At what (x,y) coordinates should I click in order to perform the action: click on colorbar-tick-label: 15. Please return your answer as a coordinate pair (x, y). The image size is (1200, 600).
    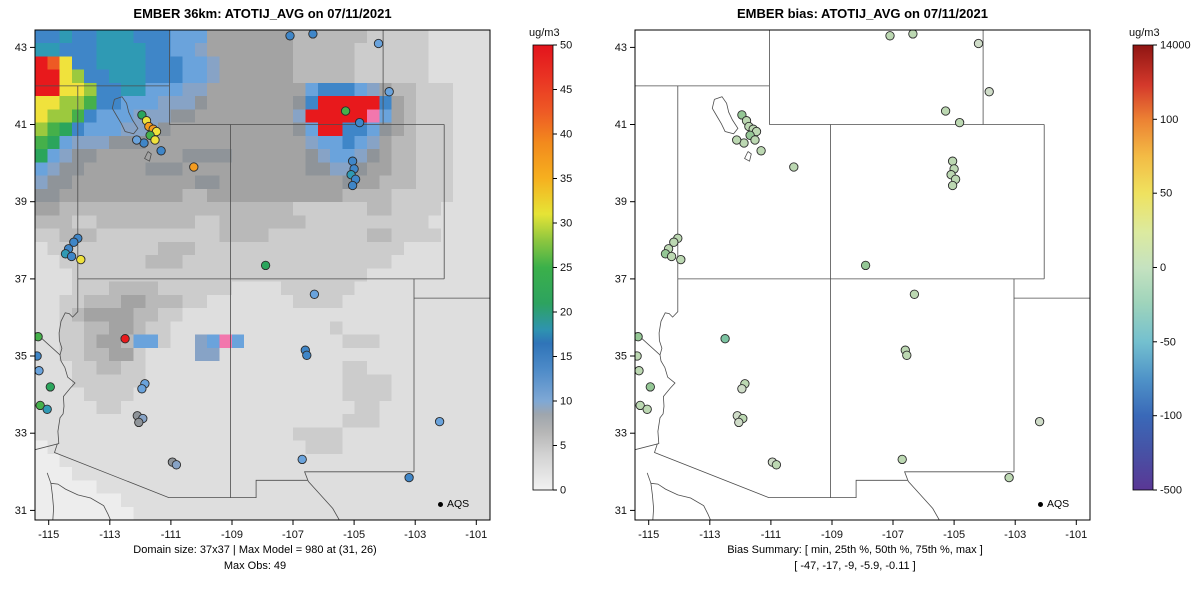
    Looking at the image, I should click on (566, 357).